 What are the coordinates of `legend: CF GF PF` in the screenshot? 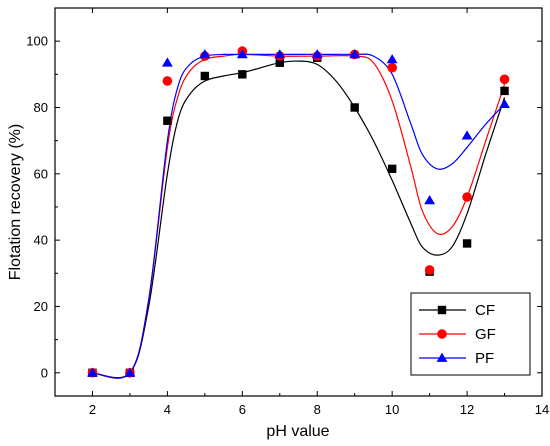 It's located at (470, 334).